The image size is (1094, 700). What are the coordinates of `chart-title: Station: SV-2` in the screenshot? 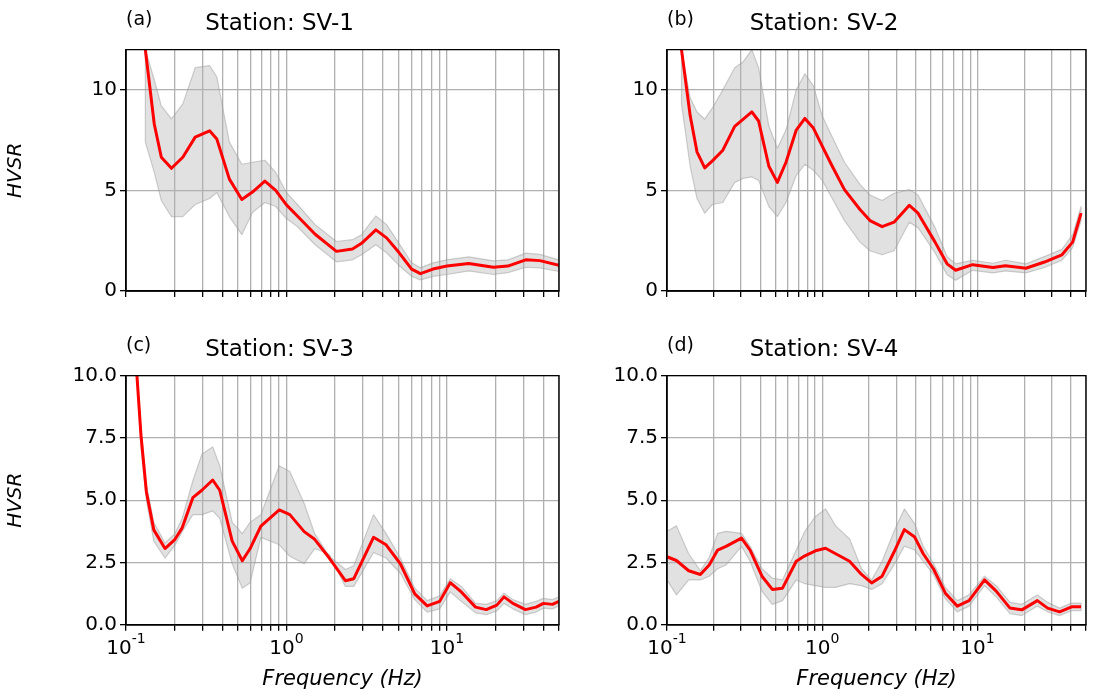 It's located at (824, 21).